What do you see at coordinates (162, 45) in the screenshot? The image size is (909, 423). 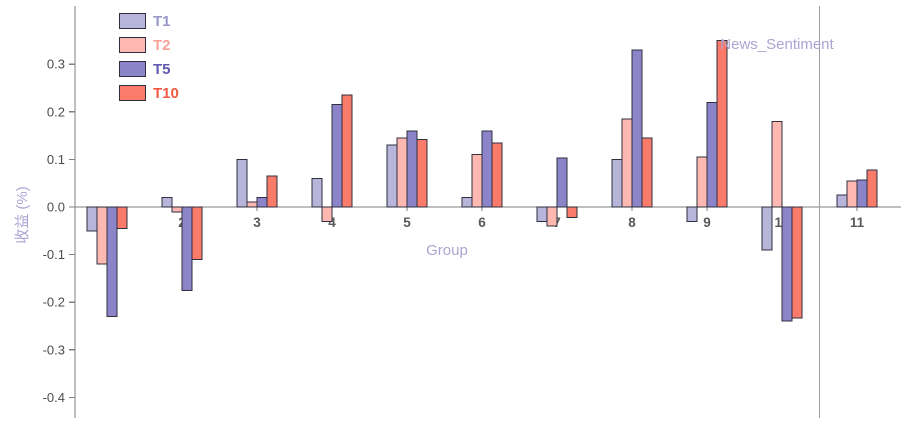 I see `legend-label-T2: T2` at bounding box center [162, 45].